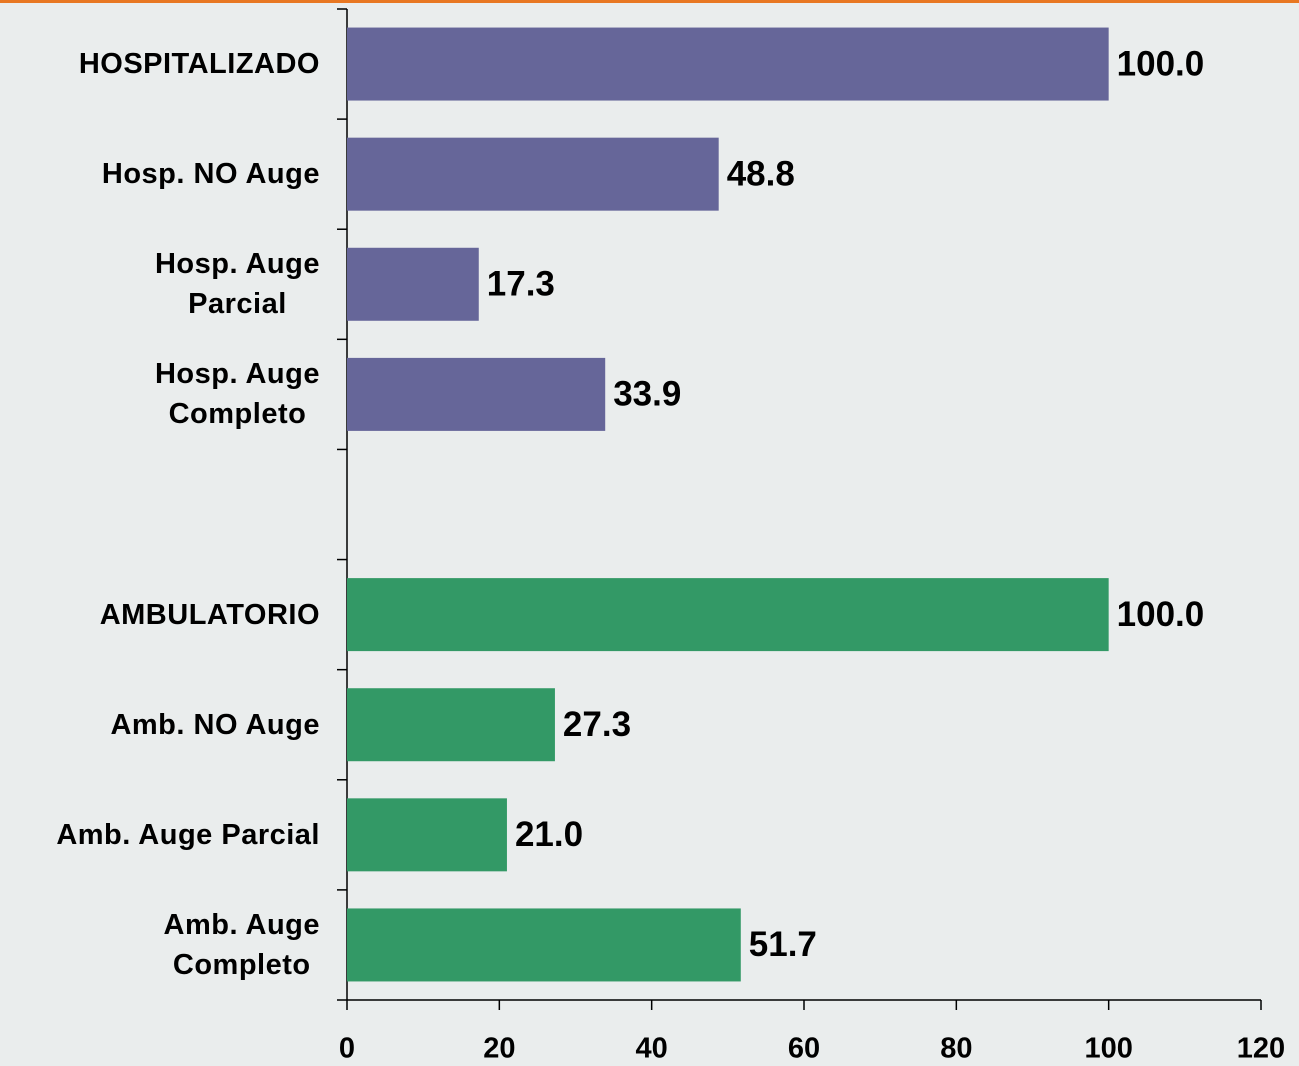 The height and width of the screenshot is (1066, 1299). Describe the element at coordinates (521, 284) in the screenshot. I see `value-label: 17.3` at that location.